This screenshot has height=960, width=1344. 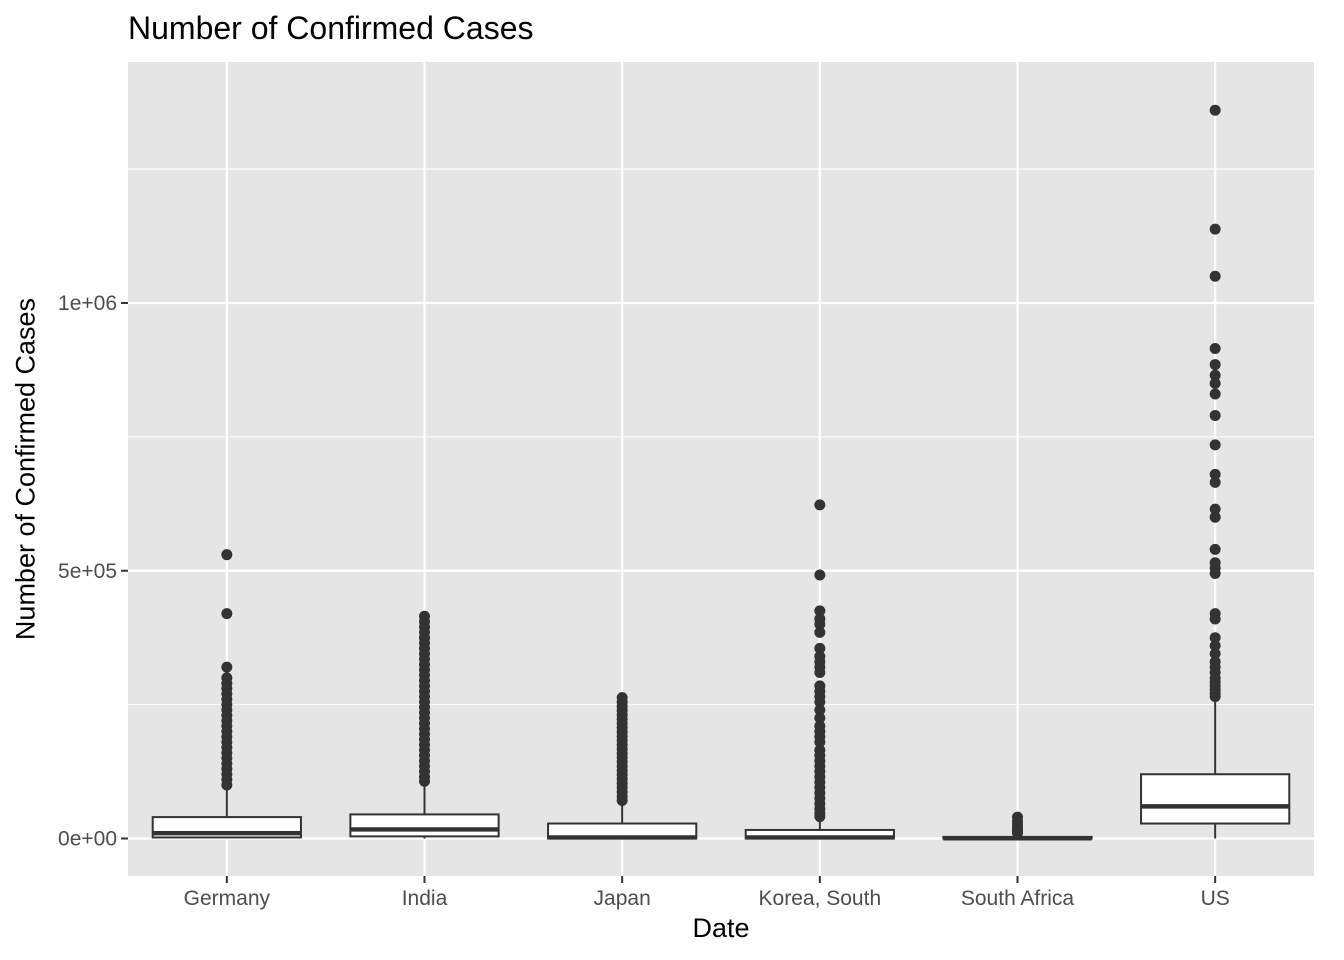 I want to click on x-tick-label: Korea, South, so click(x=820, y=898).